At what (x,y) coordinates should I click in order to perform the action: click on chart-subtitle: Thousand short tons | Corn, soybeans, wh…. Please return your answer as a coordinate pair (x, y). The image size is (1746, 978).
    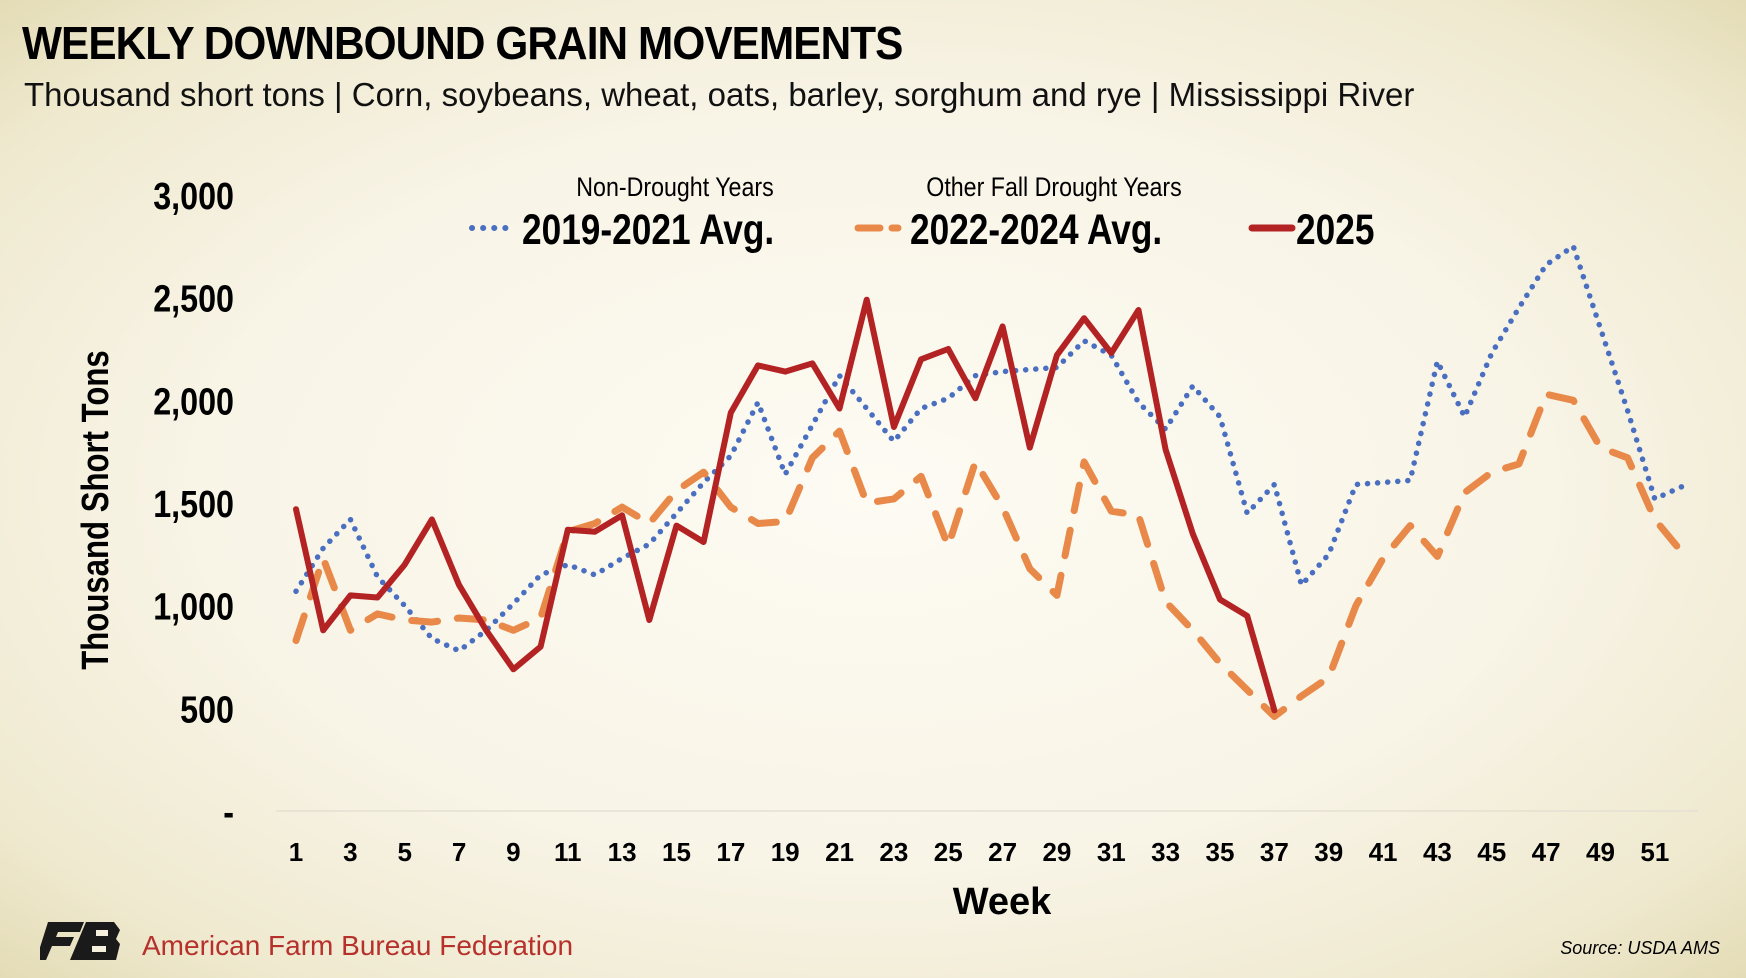
    Looking at the image, I should click on (719, 94).